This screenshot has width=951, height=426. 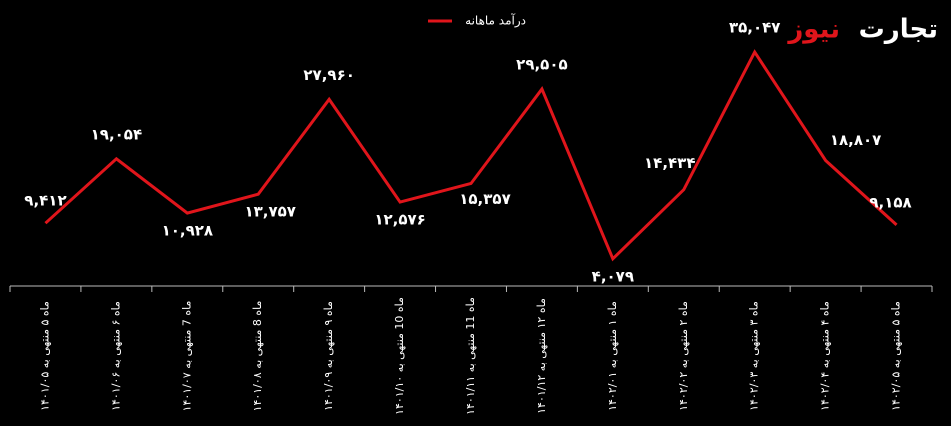 What do you see at coordinates (484, 199) in the screenshot?
I see `data-label: ۱۵,۳۵۷` at bounding box center [484, 199].